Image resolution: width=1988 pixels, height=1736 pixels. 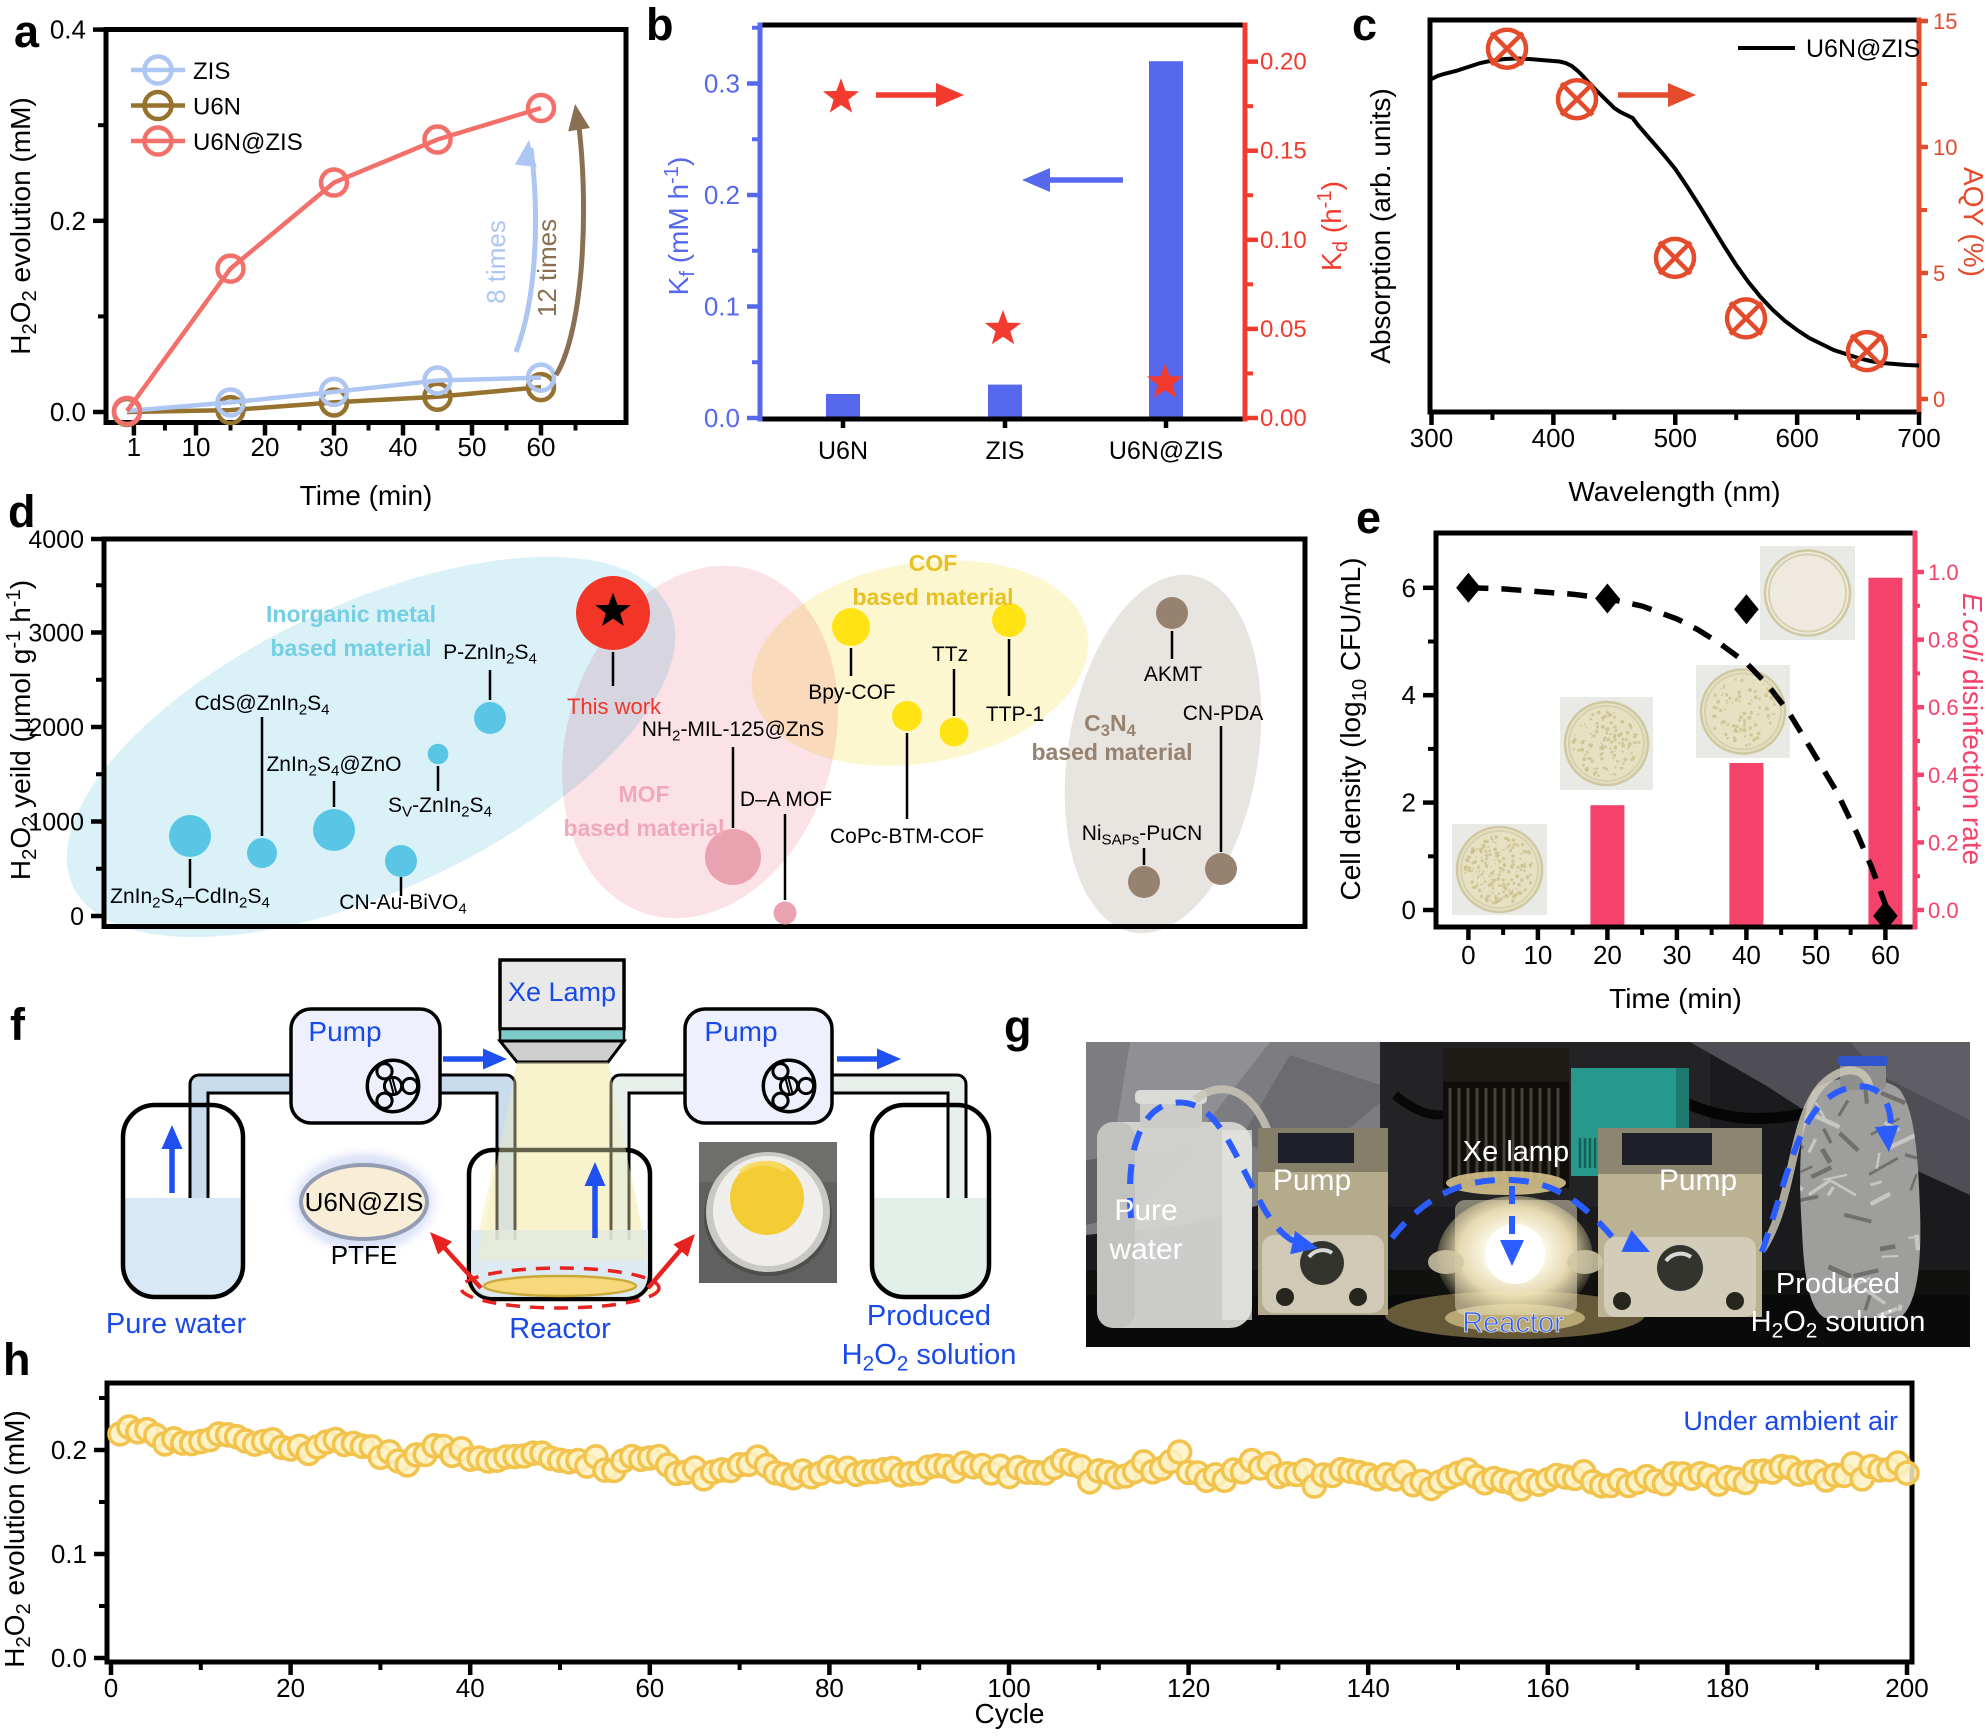 What do you see at coordinates (351, 614) in the screenshot?
I see `svg-text: Inorganic metal` at bounding box center [351, 614].